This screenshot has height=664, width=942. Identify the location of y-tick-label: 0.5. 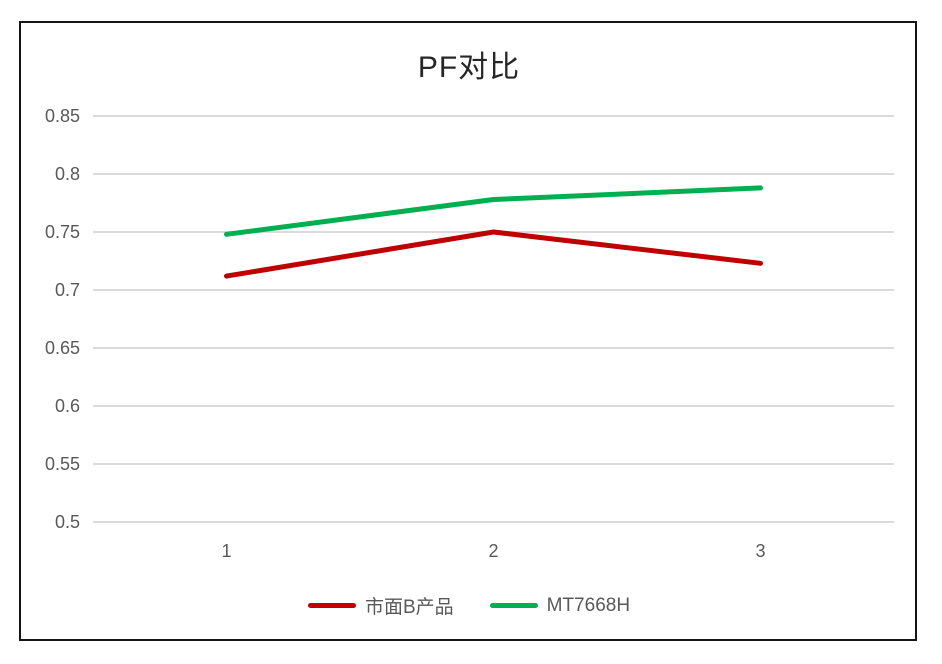
(67, 522).